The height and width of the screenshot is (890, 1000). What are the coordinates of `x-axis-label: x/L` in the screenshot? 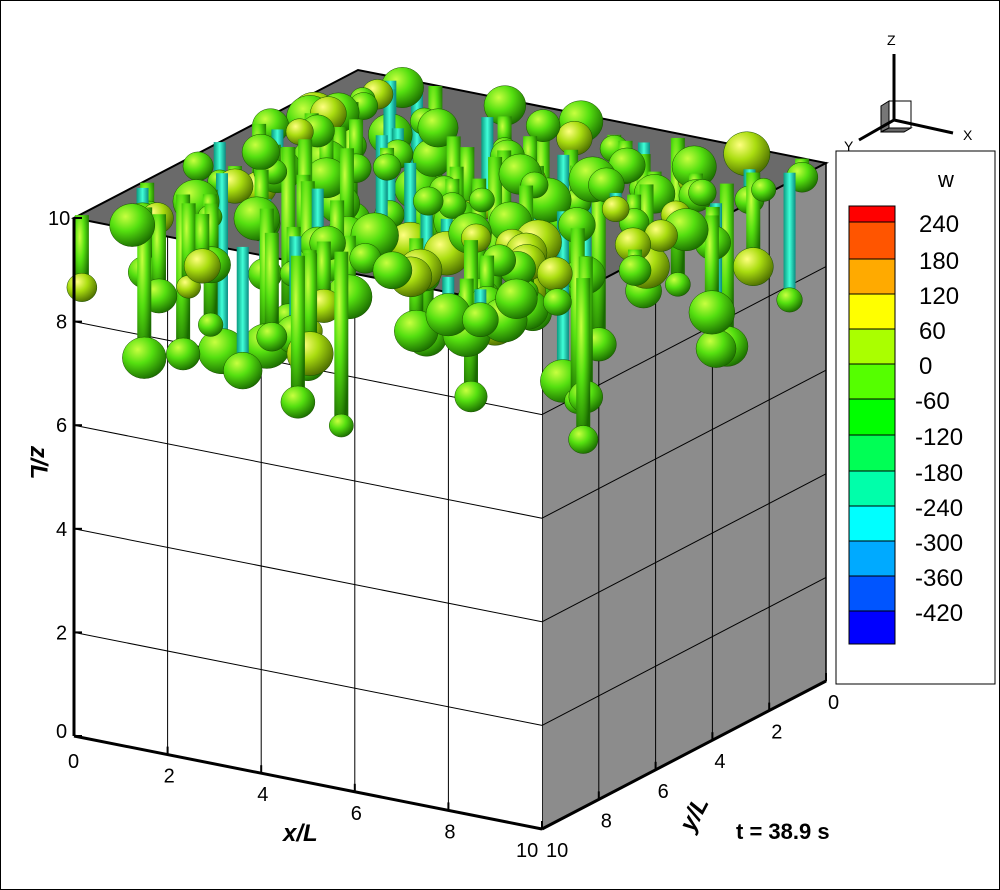 It's located at (299, 833).